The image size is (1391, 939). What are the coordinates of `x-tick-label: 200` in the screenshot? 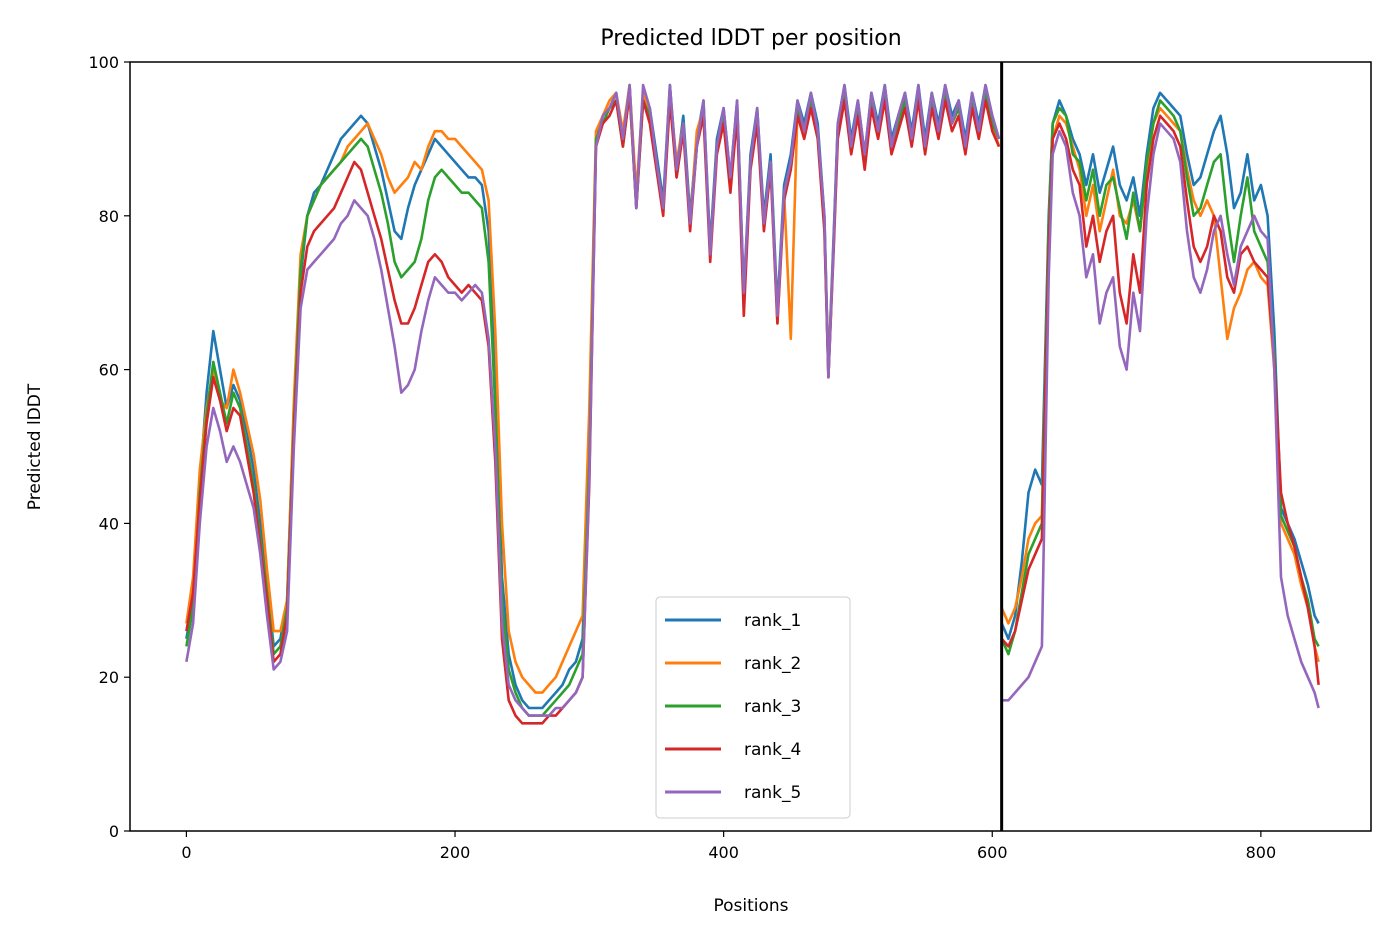 It's located at (455, 852).